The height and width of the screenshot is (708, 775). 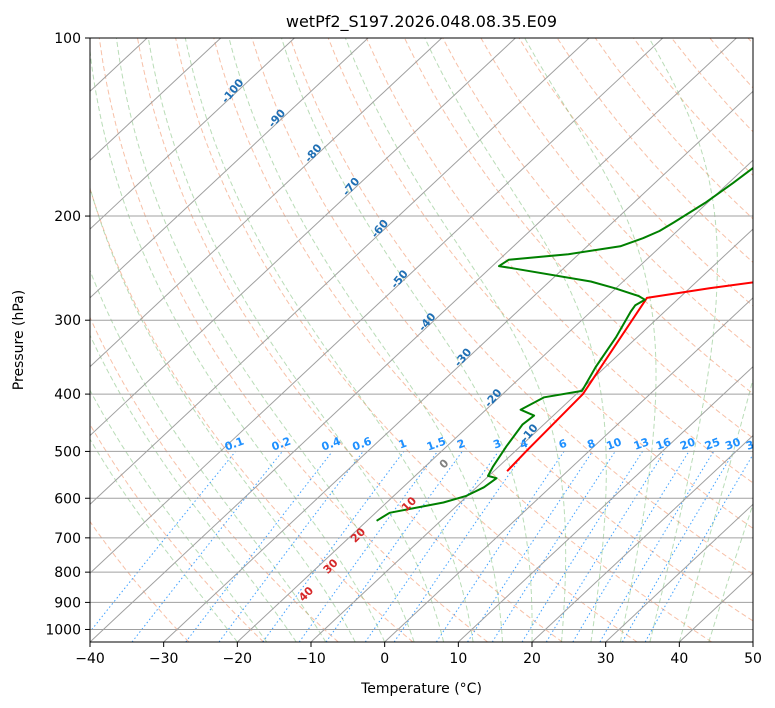 I want to click on mixing-ratio-label: 6, so click(x=563, y=444).